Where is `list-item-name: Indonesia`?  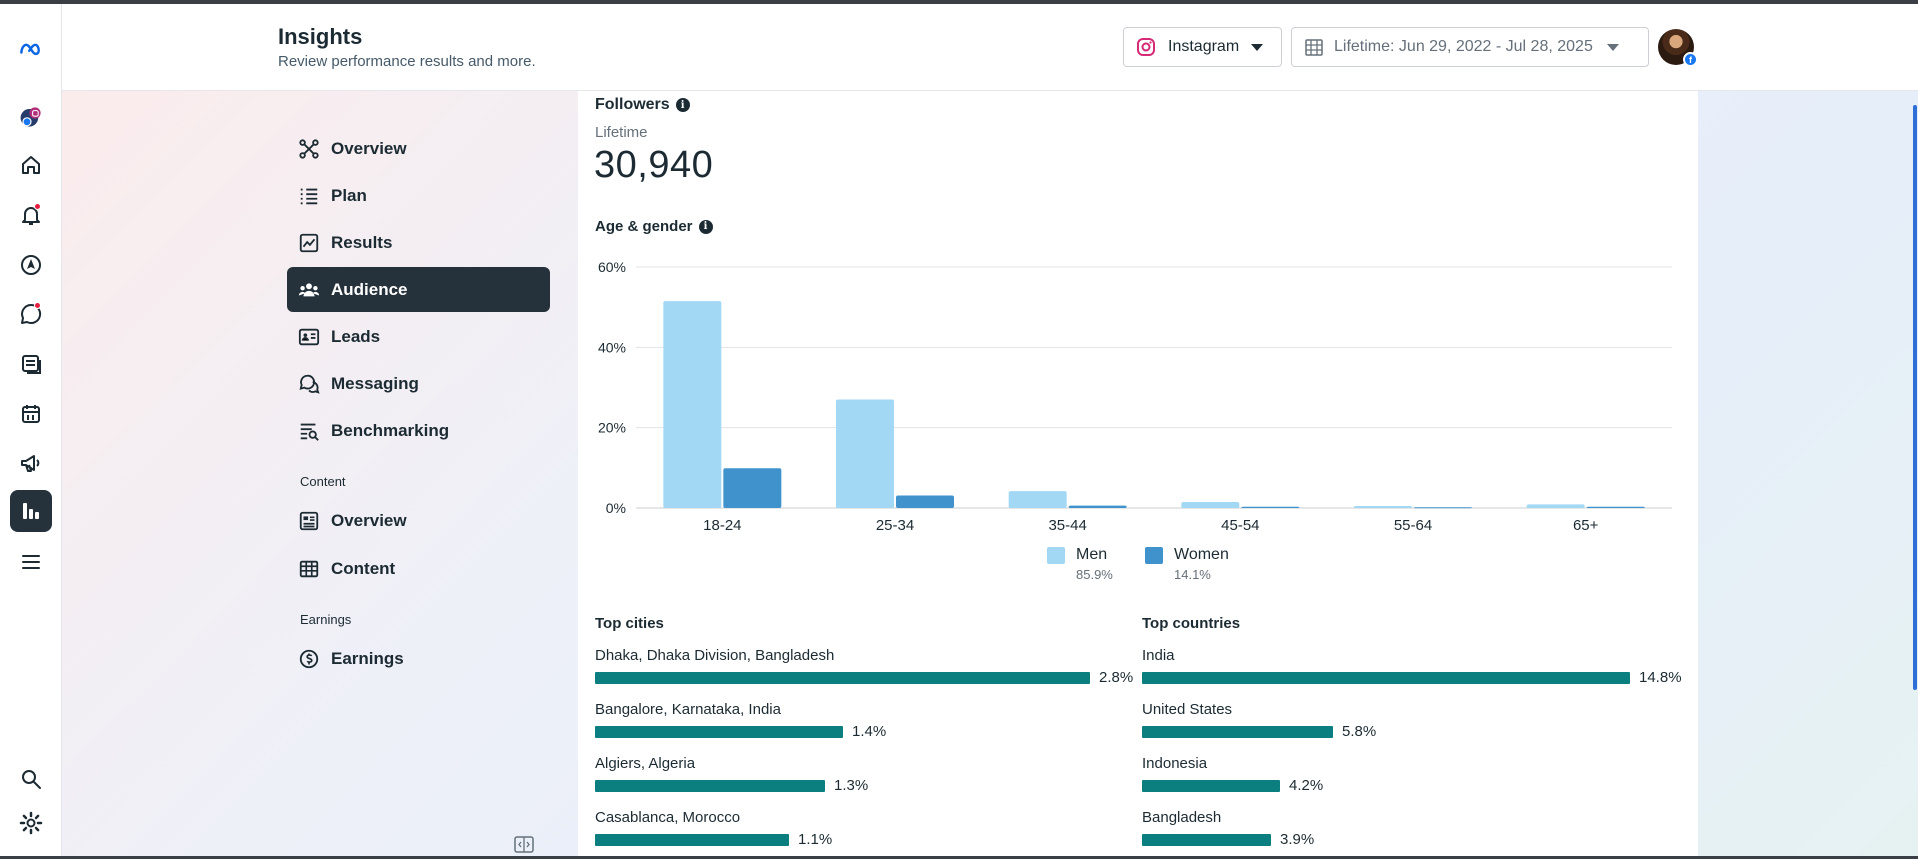
list-item-name: Indonesia is located at coordinates (1175, 763).